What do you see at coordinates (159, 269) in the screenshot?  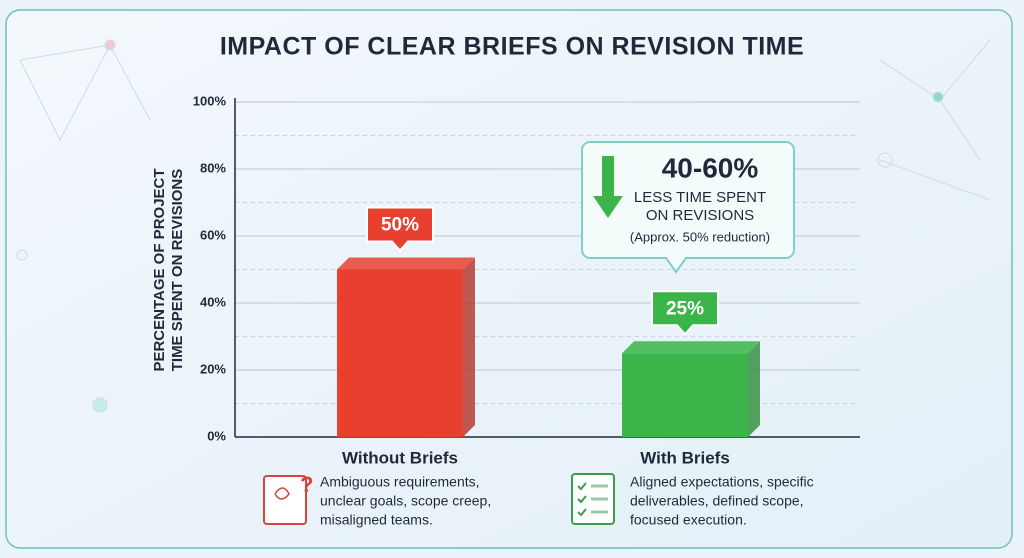 I see `y-axis-title-line: PERCENTAGE OF PROJECT` at bounding box center [159, 269].